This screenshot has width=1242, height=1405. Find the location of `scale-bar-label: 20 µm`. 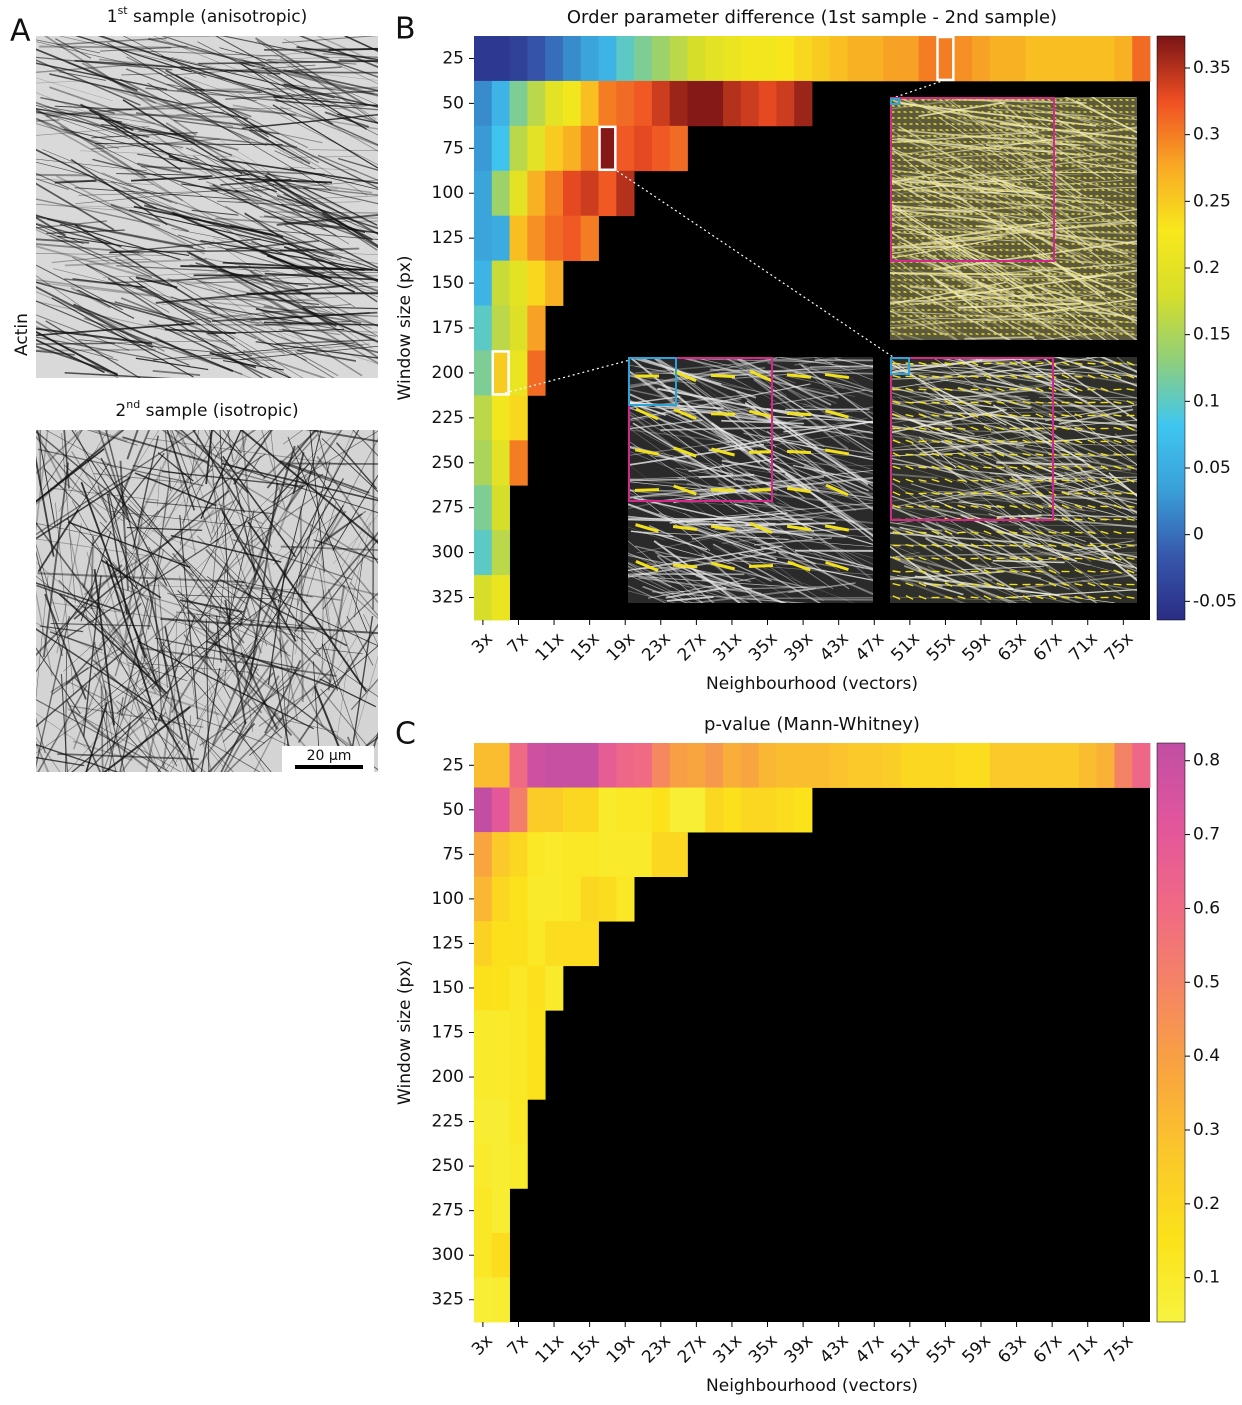

scale-bar-label: 20 µm is located at coordinates (329, 756).